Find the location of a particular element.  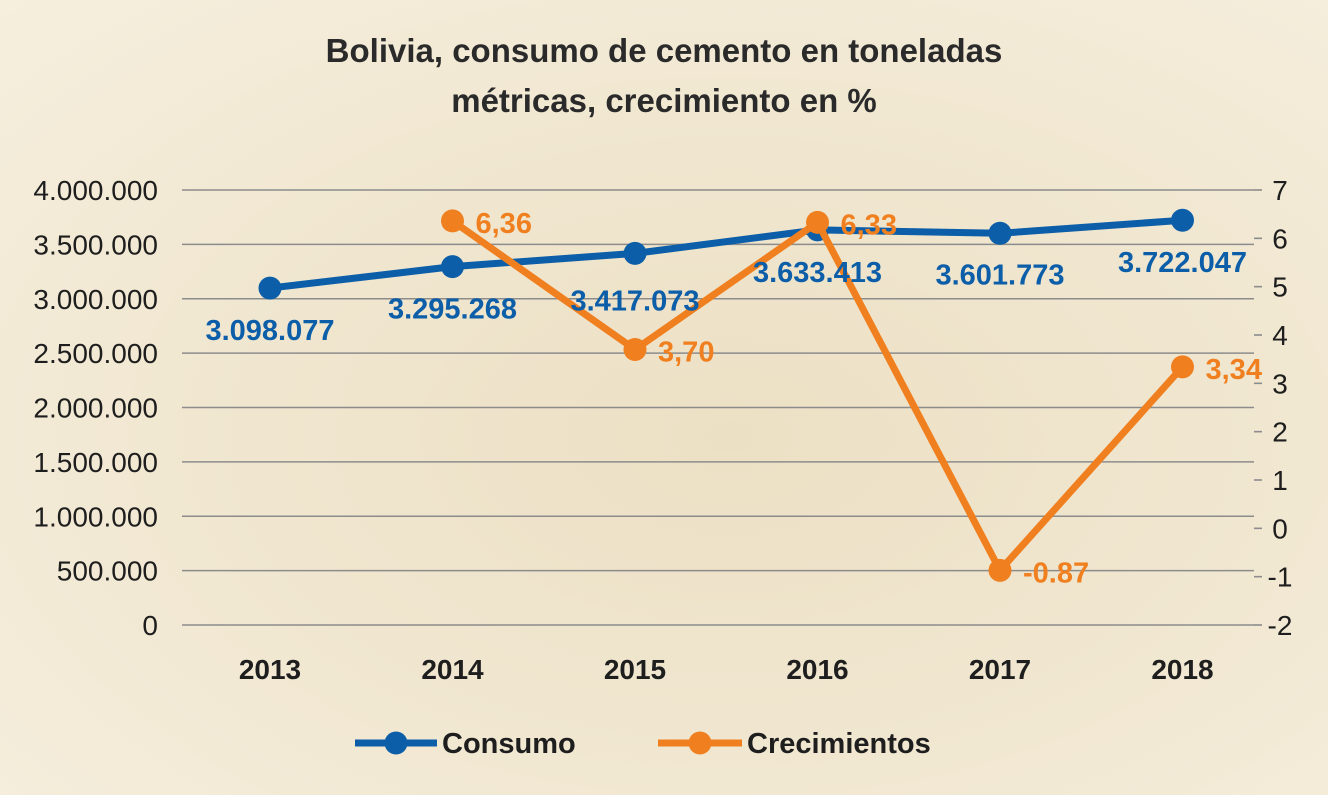

y-left-tick-label: 3.000.000 is located at coordinates (95, 299).